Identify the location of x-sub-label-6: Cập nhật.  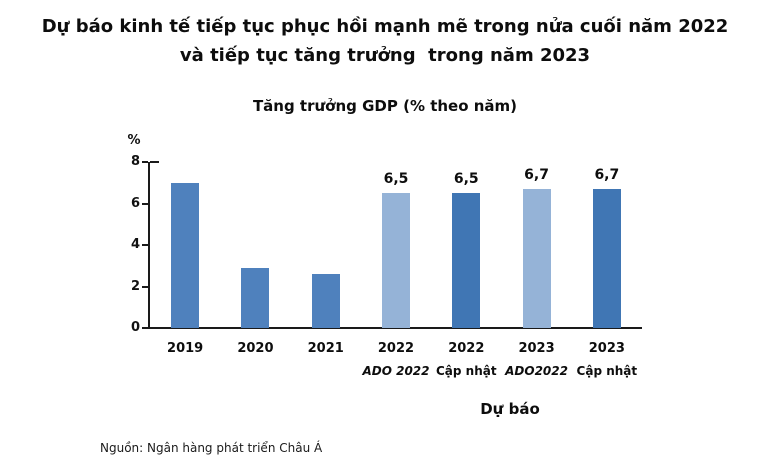
(607, 371).